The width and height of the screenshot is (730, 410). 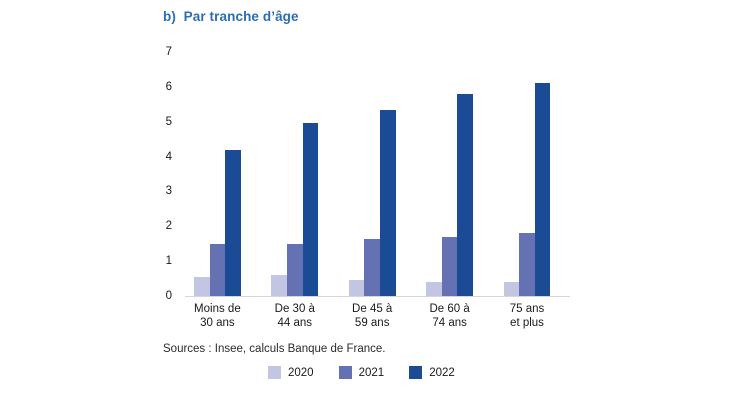 What do you see at coordinates (301, 372) in the screenshot?
I see `legend-label-2020: 2020` at bounding box center [301, 372].